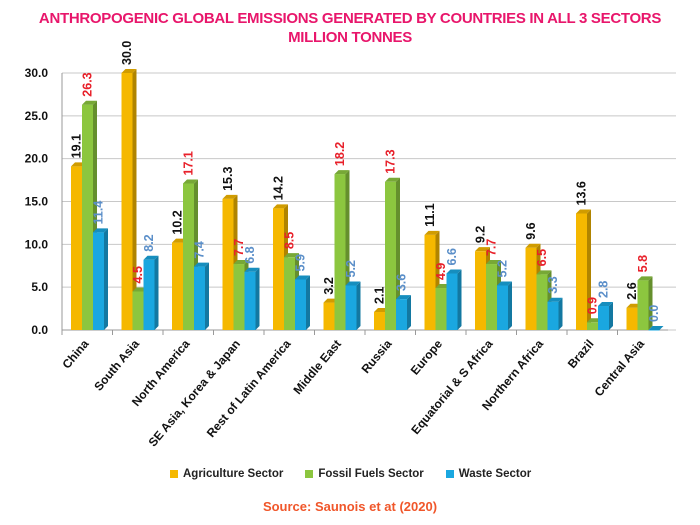 This screenshot has width=700, height=525. What do you see at coordinates (340, 154) in the screenshot?
I see `data-label: 18.2` at bounding box center [340, 154].